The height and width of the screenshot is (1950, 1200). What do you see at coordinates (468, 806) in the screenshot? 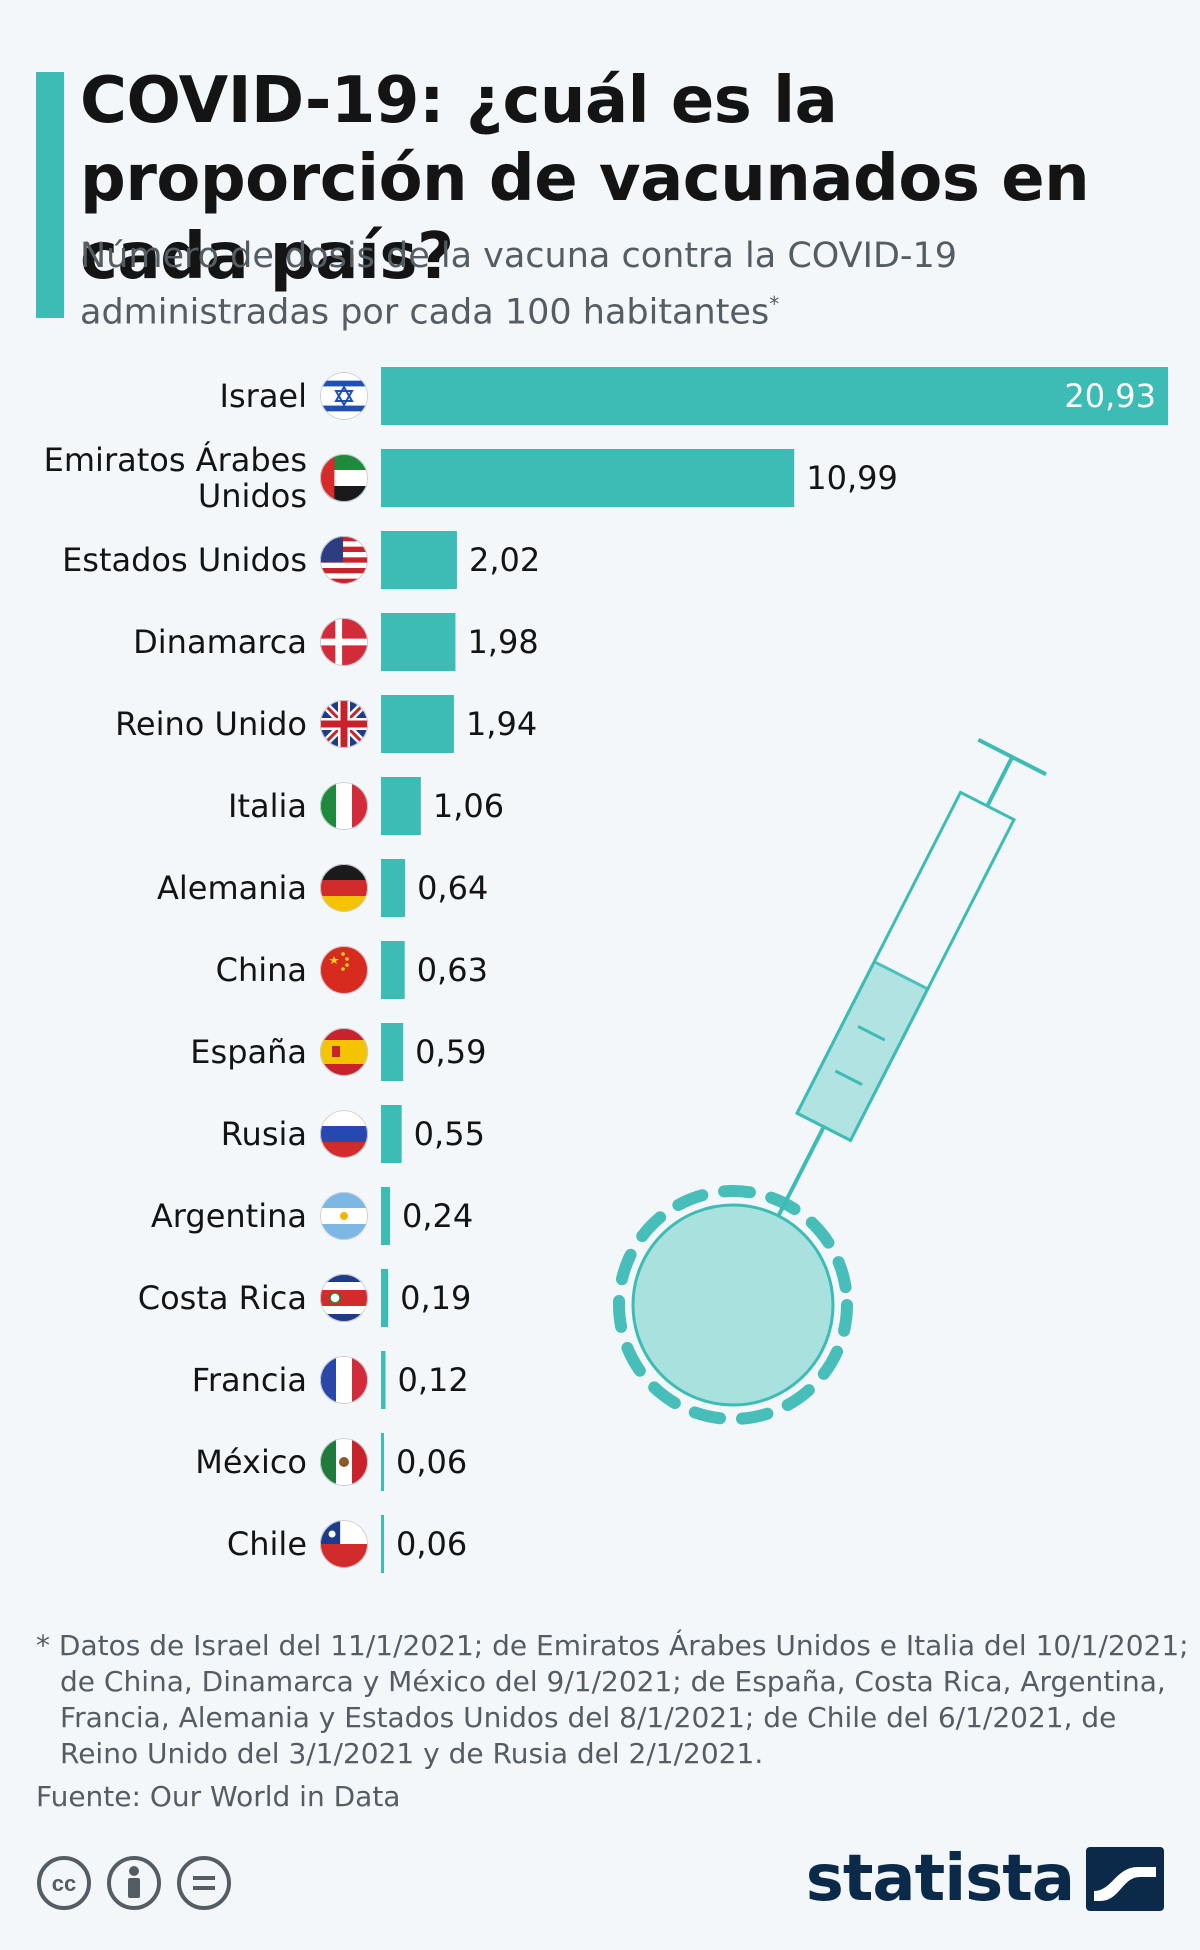
I see `value-label: 1,06` at bounding box center [468, 806].